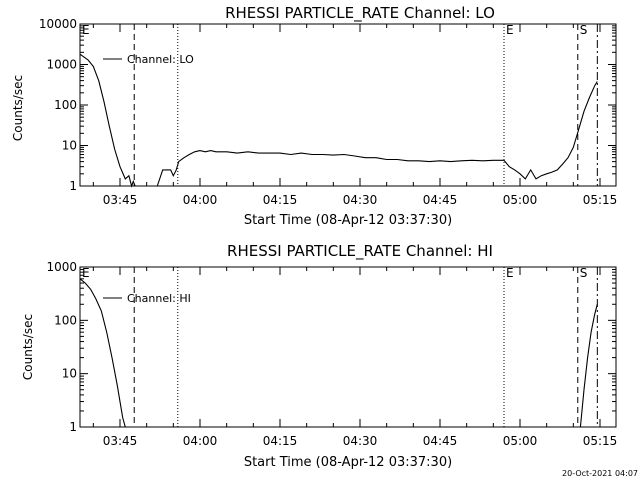 The height and width of the screenshot is (480, 640). I want to click on footer-timestamp: 20-Oct-2021 04:07, so click(600, 473).